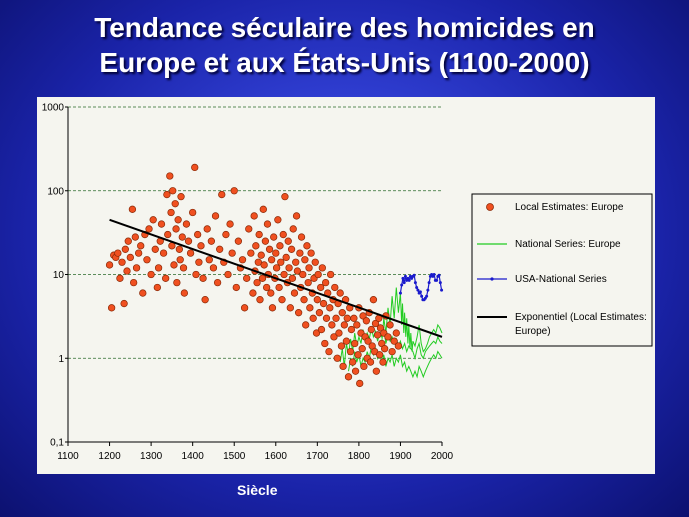 The image size is (689, 517). Describe the element at coordinates (549, 244) in the screenshot. I see `legend-item-national: National Series: Europe` at that location.